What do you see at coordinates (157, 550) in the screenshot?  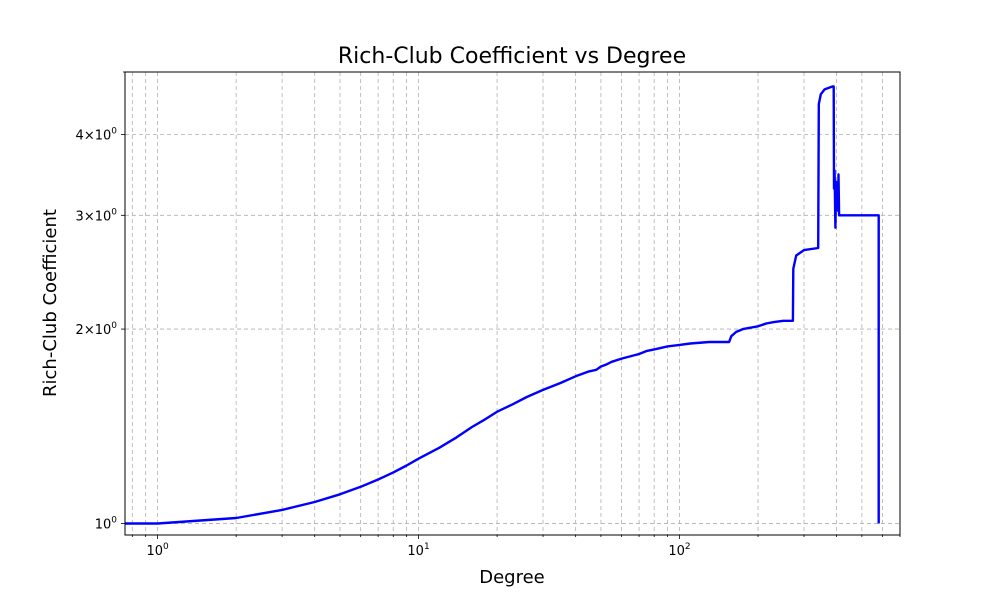 I see `x-tick-label: 100` at bounding box center [157, 550].